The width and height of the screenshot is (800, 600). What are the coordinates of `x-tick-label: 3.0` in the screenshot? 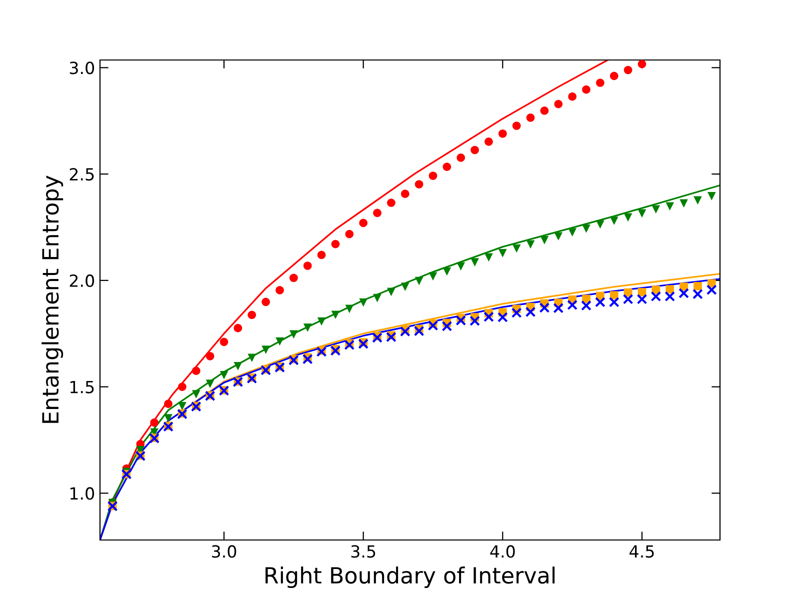 It's located at (224, 551).